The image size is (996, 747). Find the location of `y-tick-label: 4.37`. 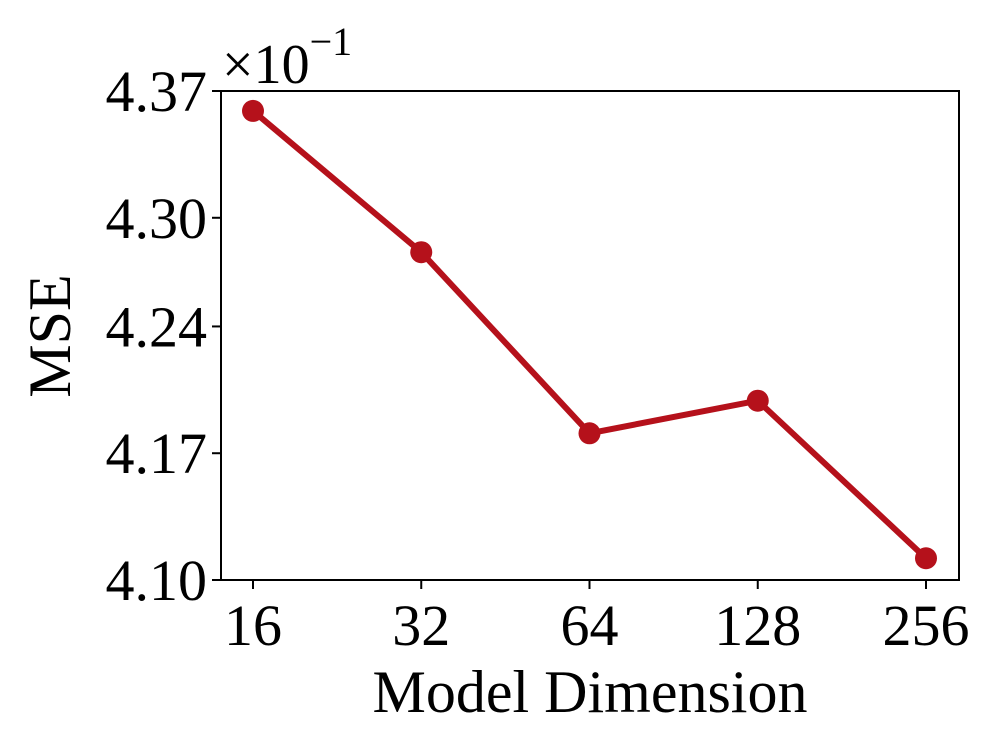

y-tick-label: 4.37 is located at coordinates (157, 91).